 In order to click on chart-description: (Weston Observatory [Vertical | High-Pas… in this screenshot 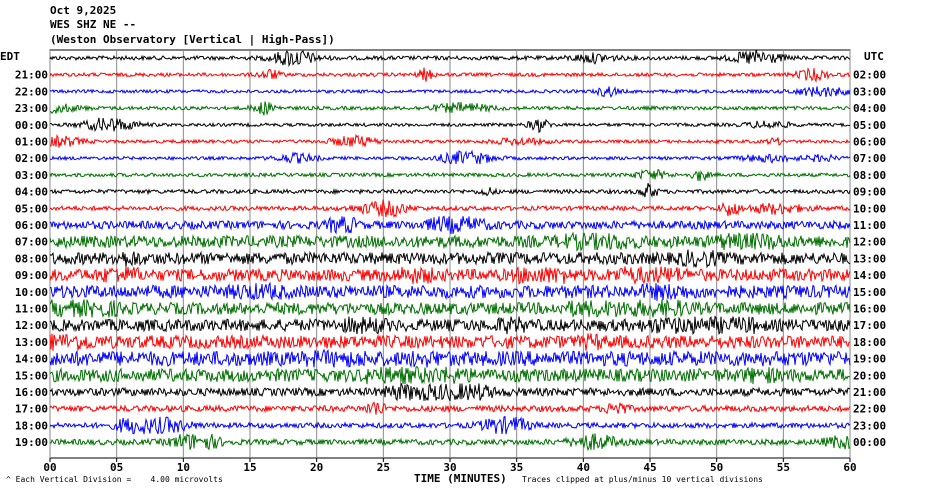, I will do `click(192, 39)`.